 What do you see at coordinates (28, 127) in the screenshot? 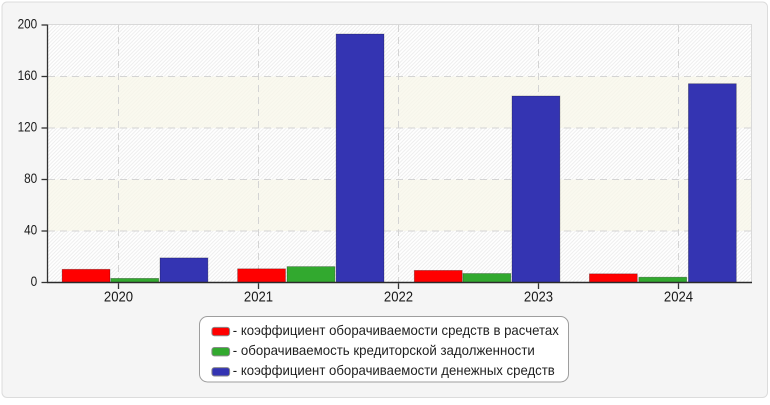
I see `svg-text: 120` at bounding box center [28, 127].